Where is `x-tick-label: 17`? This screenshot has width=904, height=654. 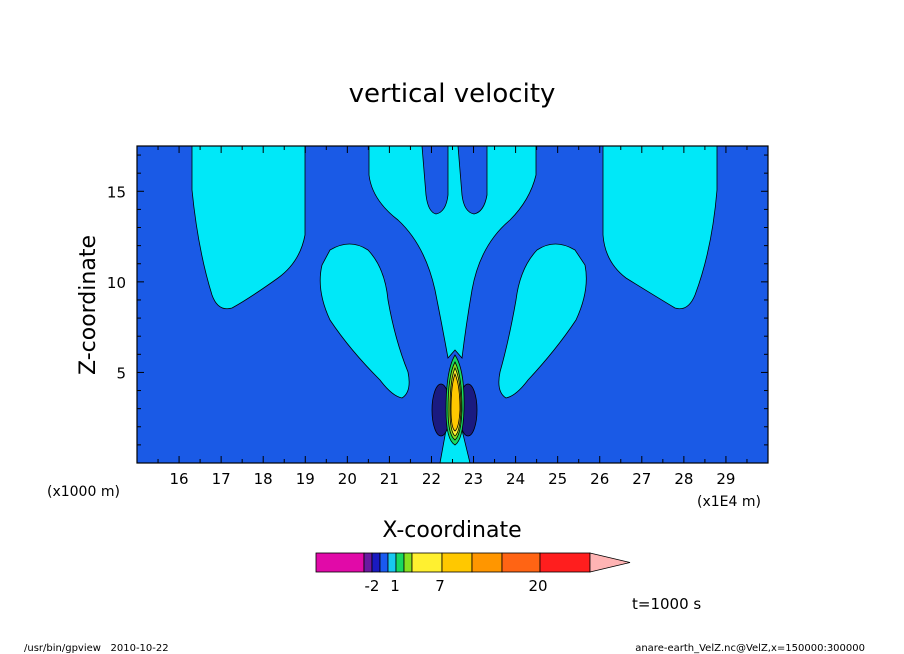 x-tick-label: 17 is located at coordinates (221, 479).